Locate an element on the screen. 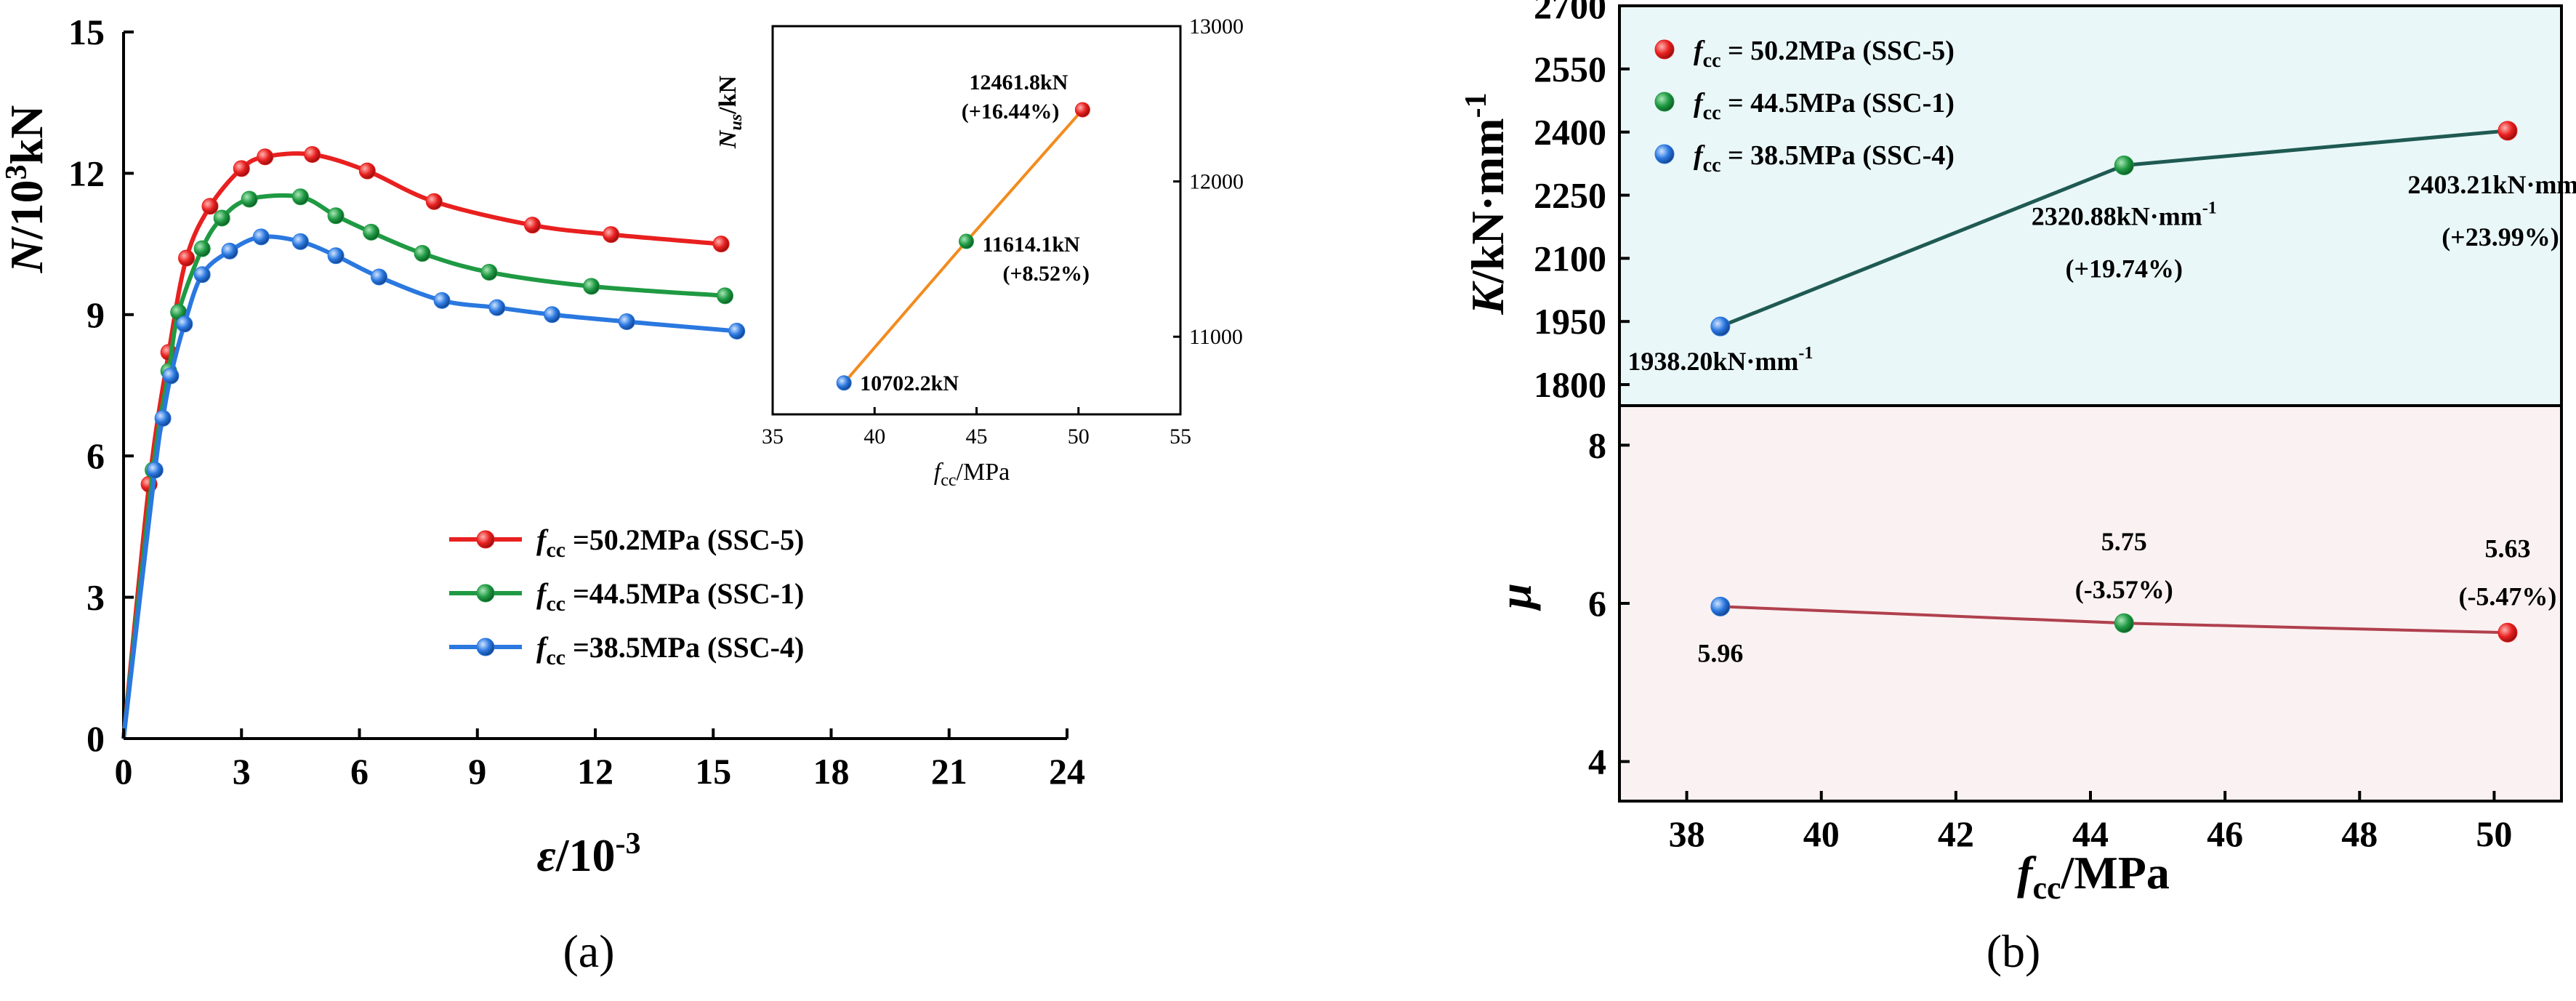  legend-text: =44.5MPa (SSC-1) is located at coordinates (684, 593).